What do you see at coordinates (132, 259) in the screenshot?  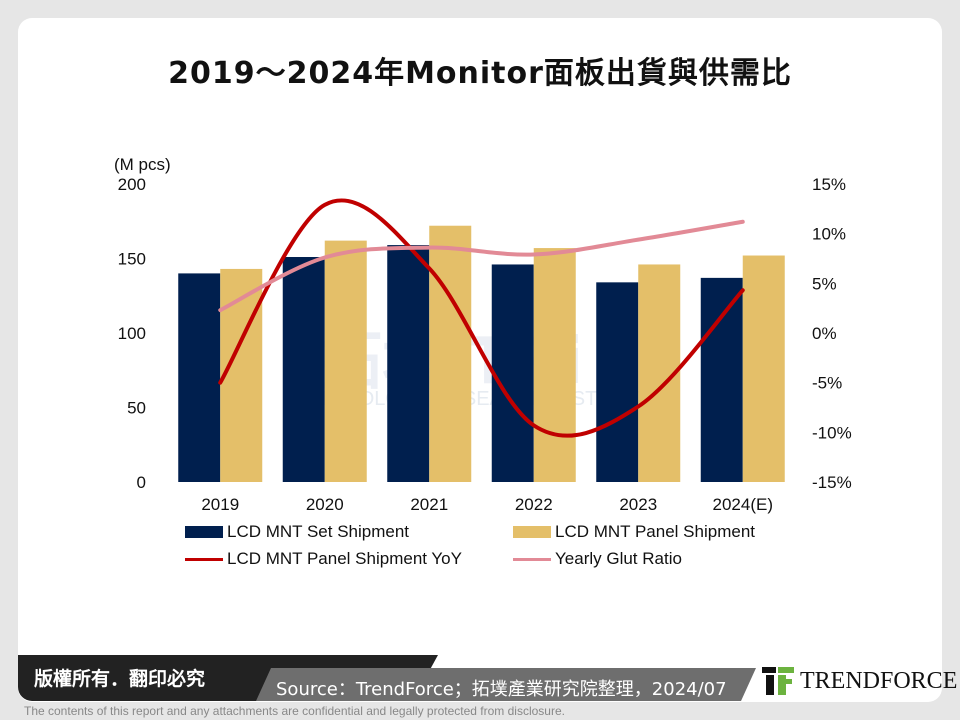 I see `left-tick-label: 150` at bounding box center [132, 259].